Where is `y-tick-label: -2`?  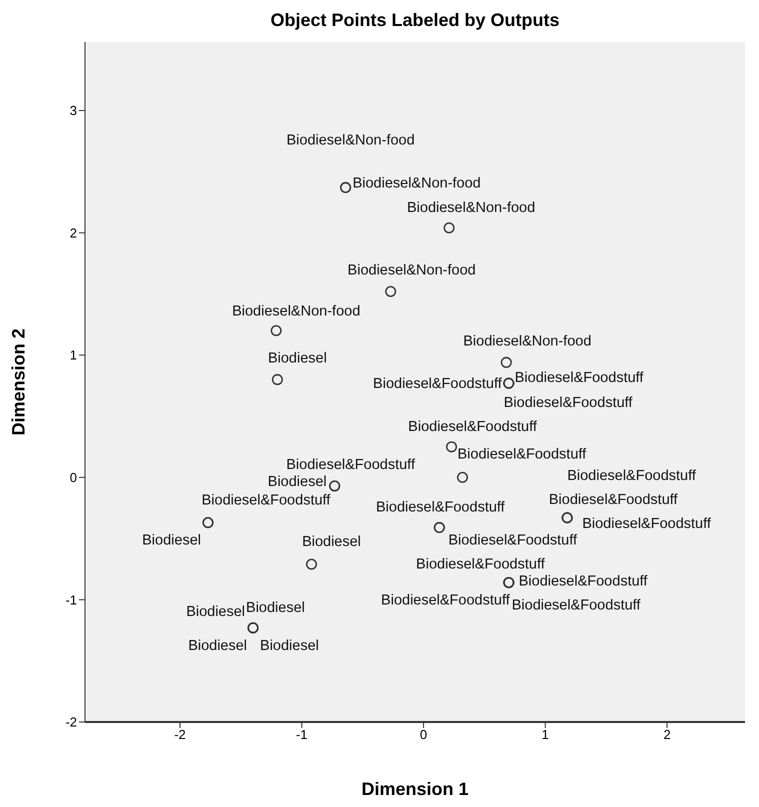 y-tick-label: -2 is located at coordinates (71, 722).